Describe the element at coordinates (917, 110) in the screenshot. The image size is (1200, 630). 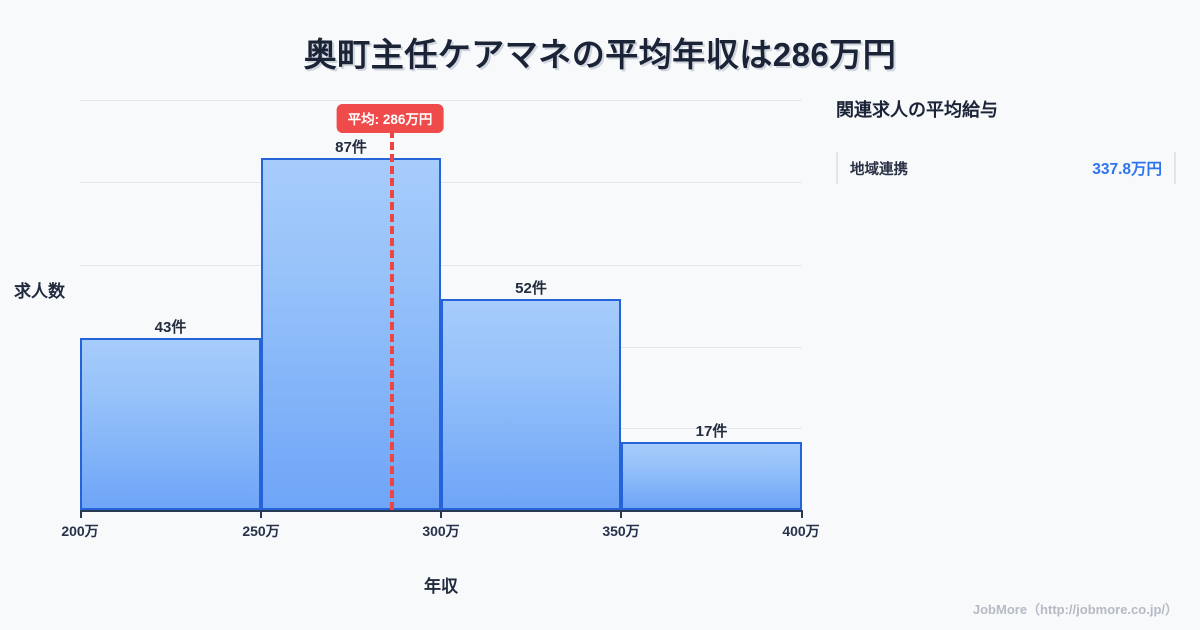
I see `side-panel-title: 関連求人の平均給与` at that location.